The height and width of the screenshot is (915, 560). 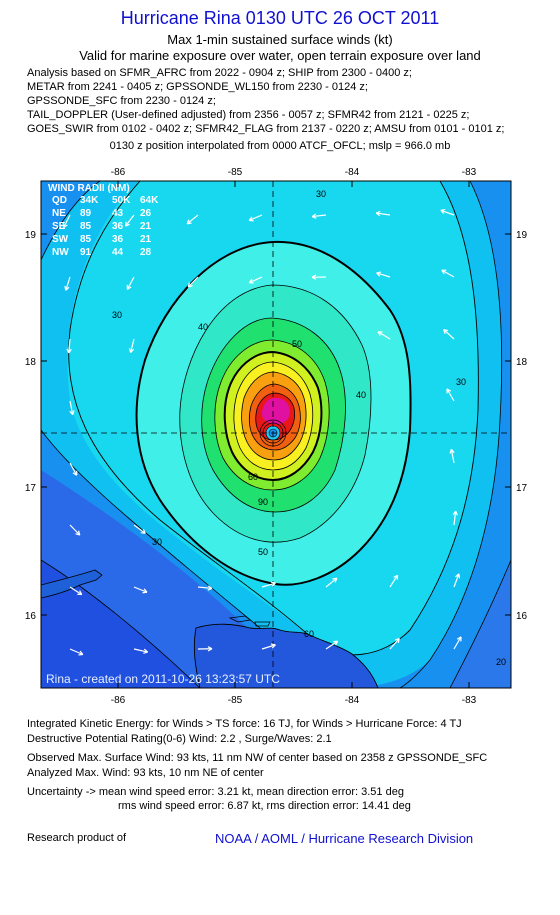 I want to click on wind-radii-title: WIND RADII (NM), so click(x=89, y=188).